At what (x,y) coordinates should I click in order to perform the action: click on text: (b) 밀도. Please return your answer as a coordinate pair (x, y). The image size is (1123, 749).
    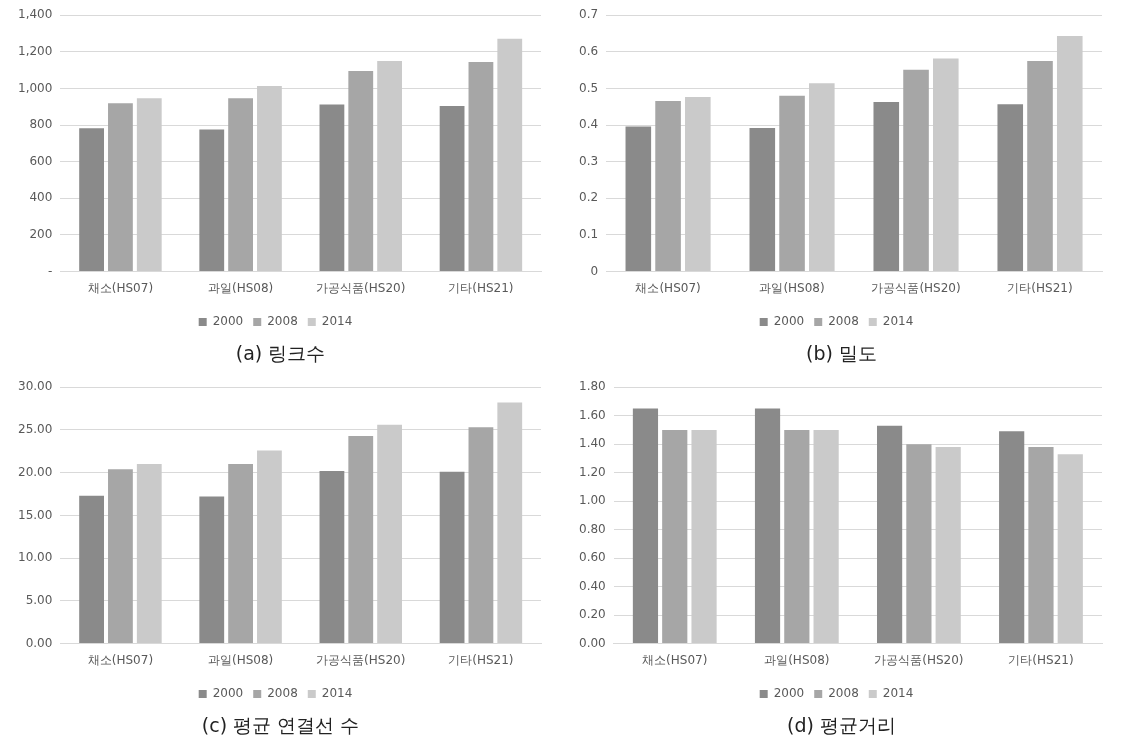
    Looking at the image, I should click on (841, 353).